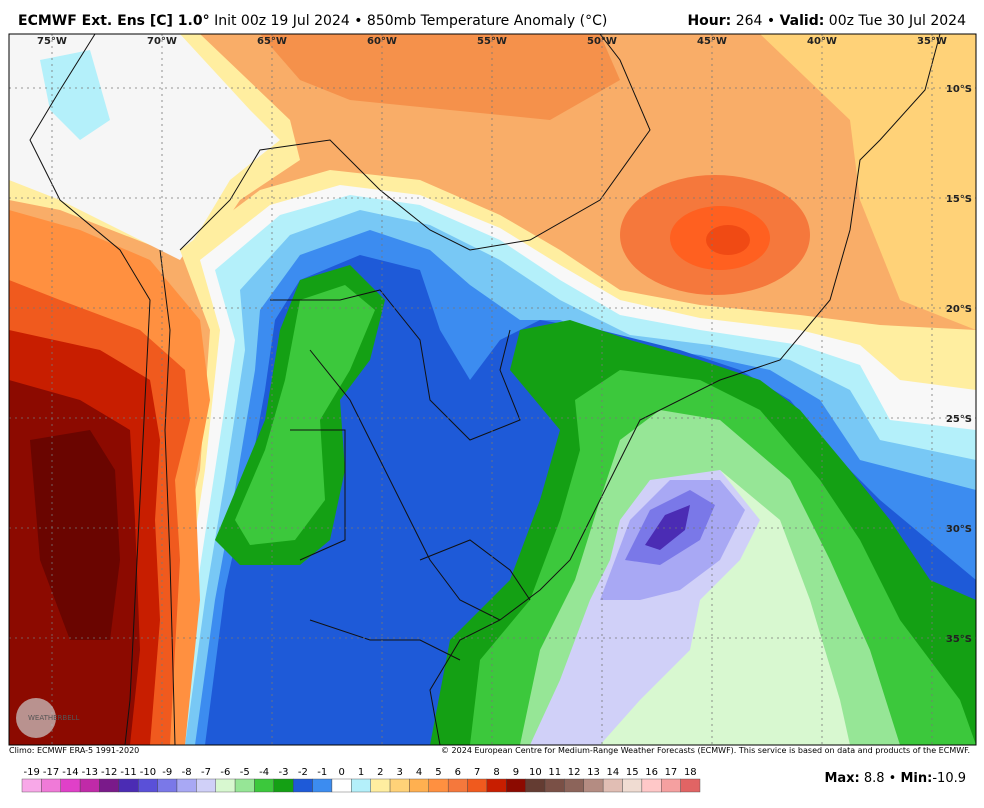 The image size is (984, 808). What do you see at coordinates (167, 772) in the screenshot?
I see `colorbar-label: -9` at bounding box center [167, 772].